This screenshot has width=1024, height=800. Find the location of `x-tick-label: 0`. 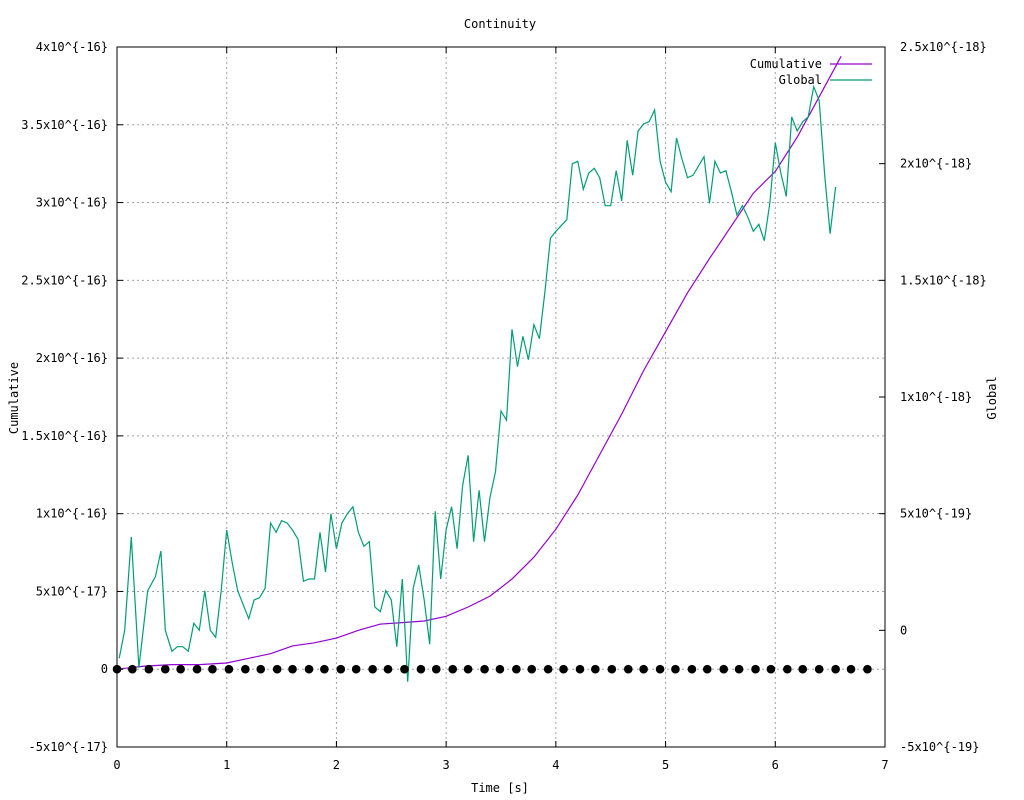

x-tick-label: 0 is located at coordinates (116, 765).